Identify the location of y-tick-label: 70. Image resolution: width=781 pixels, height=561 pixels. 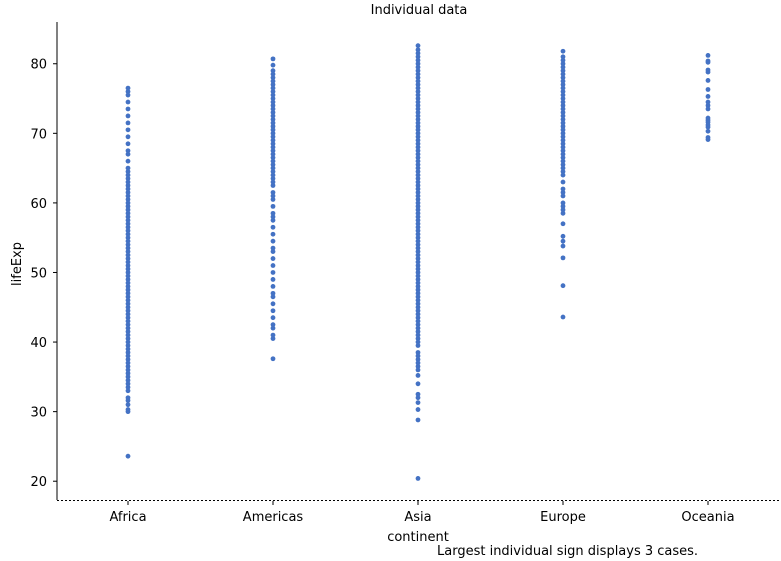
(38, 134).